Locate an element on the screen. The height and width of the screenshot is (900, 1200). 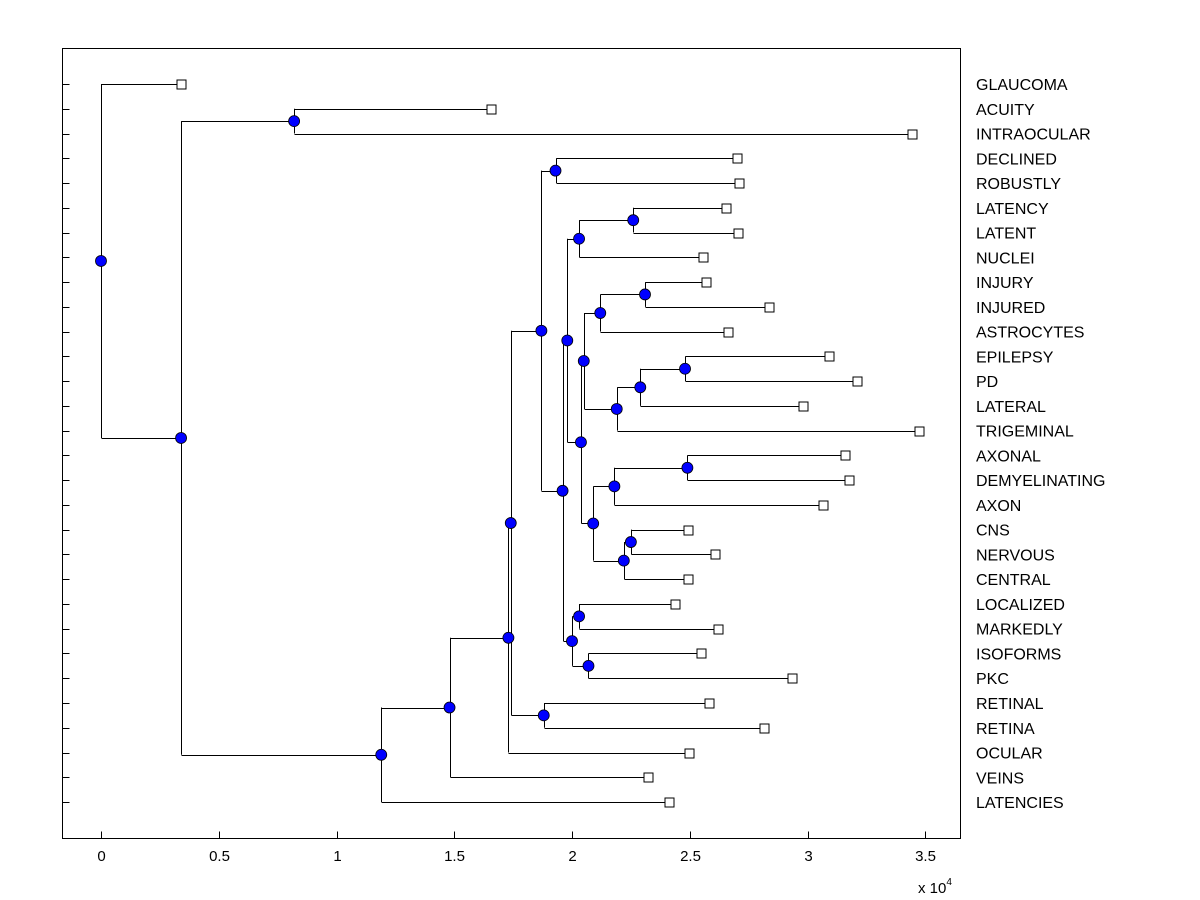
leaf-label: LATENT is located at coordinates (1006, 234).